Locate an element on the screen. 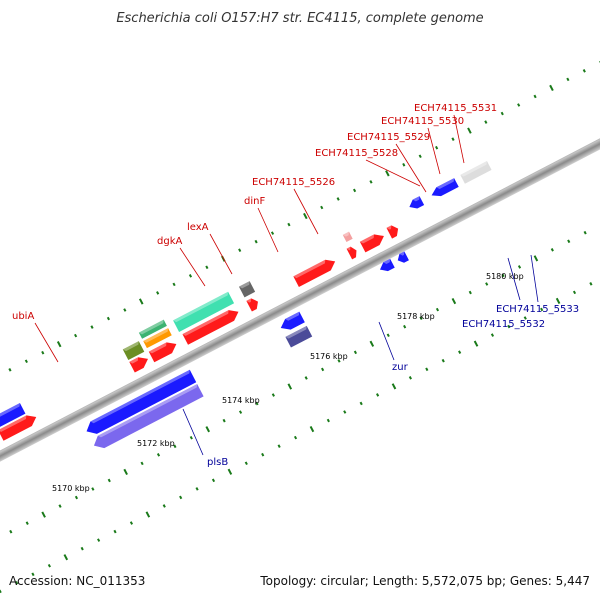  gene-arrow-plsb-rna is located at coordinates (147, 417).